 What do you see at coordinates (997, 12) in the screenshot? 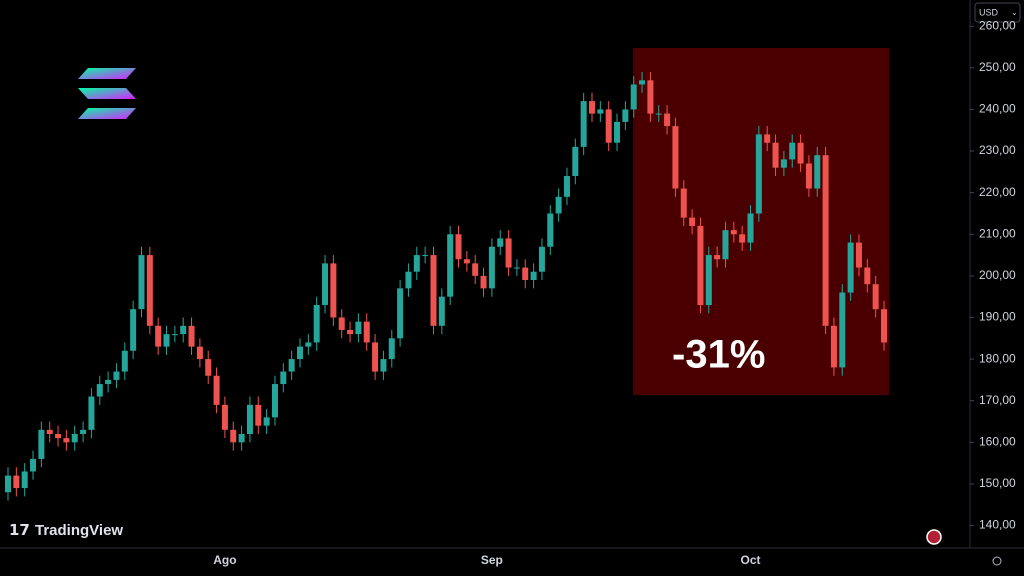
I see `currency-select` at bounding box center [997, 12].